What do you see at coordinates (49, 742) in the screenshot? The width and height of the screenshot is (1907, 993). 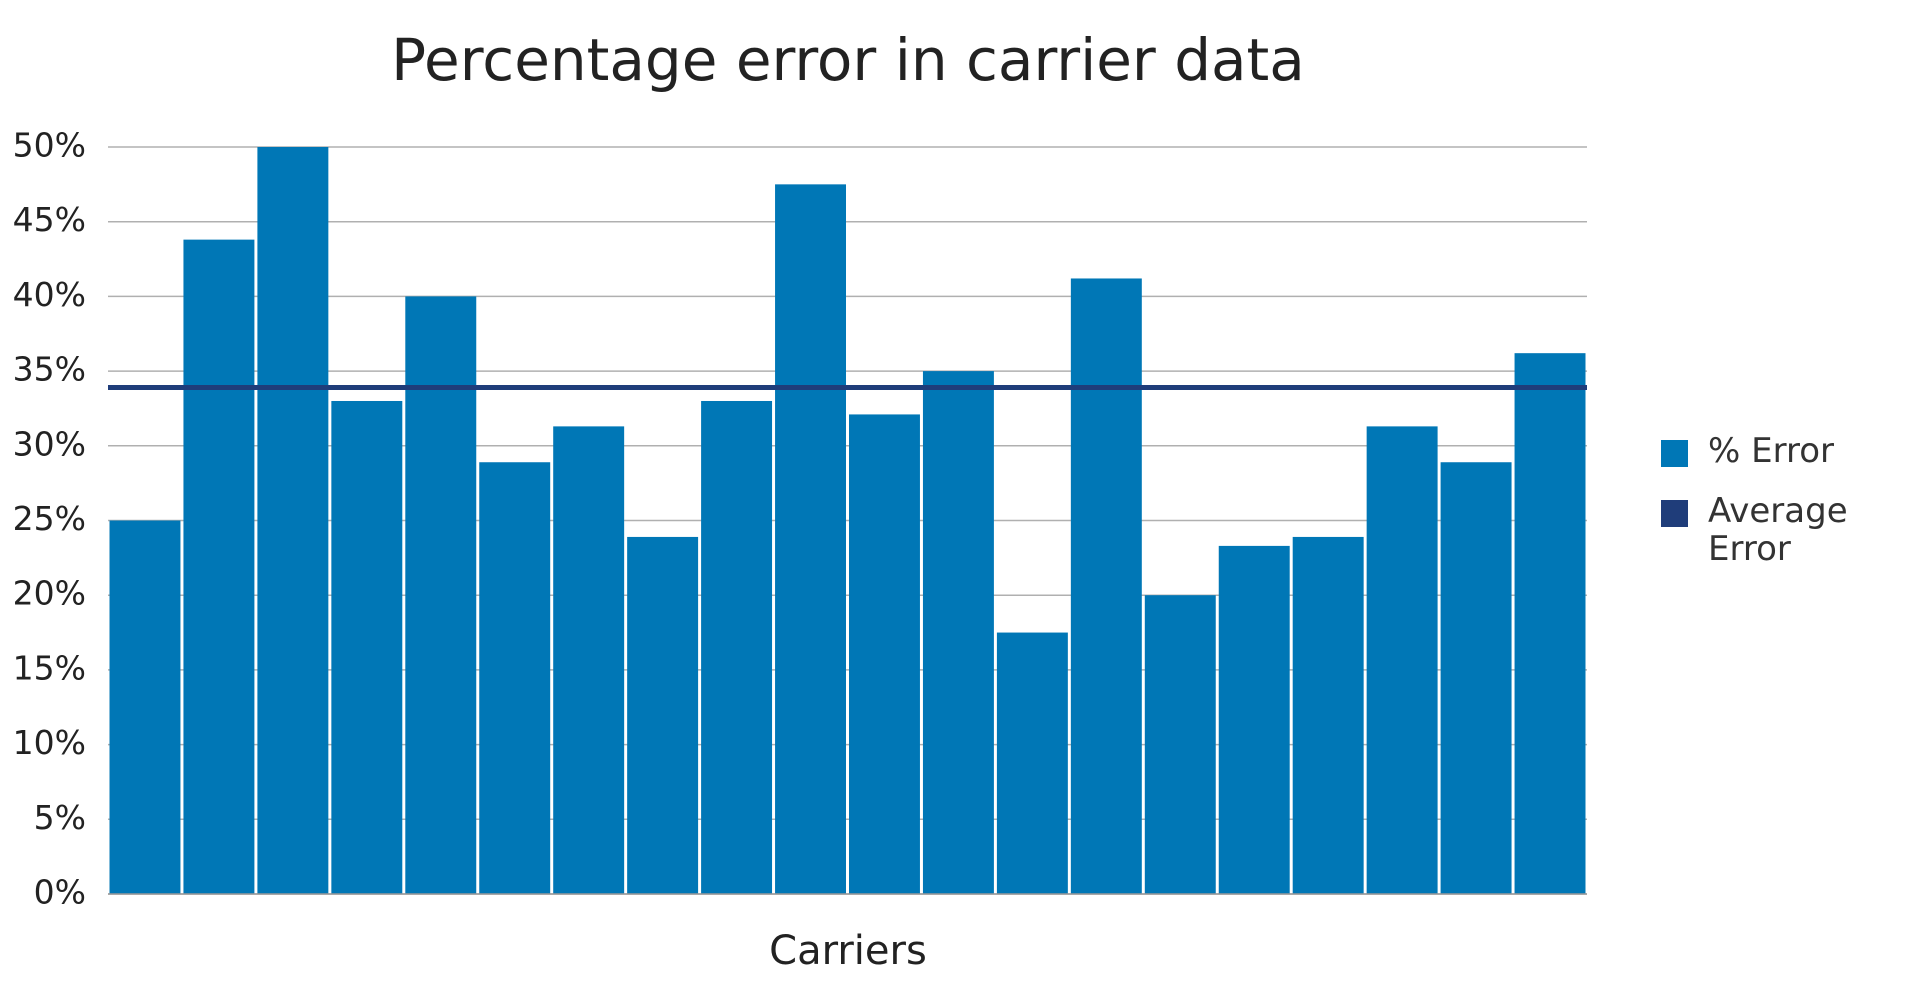 I see `y-tick-label: 10%` at bounding box center [49, 742].